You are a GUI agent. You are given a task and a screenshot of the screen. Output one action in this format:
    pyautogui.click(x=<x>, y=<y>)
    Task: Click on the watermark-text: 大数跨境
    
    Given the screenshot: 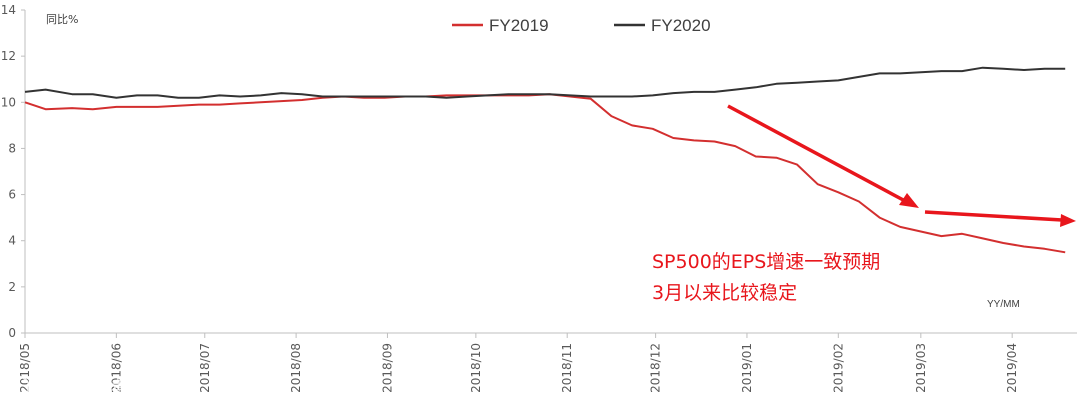 What is the action you would take?
    pyautogui.click(x=90, y=388)
    